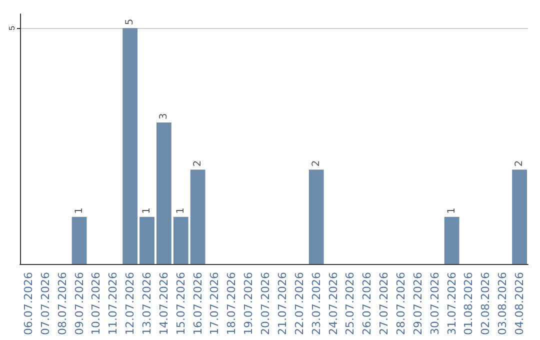 Image resolution: width=540 pixels, height=340 pixels. I want to click on x-tick-label: 08.07.2026, so click(62, 304).